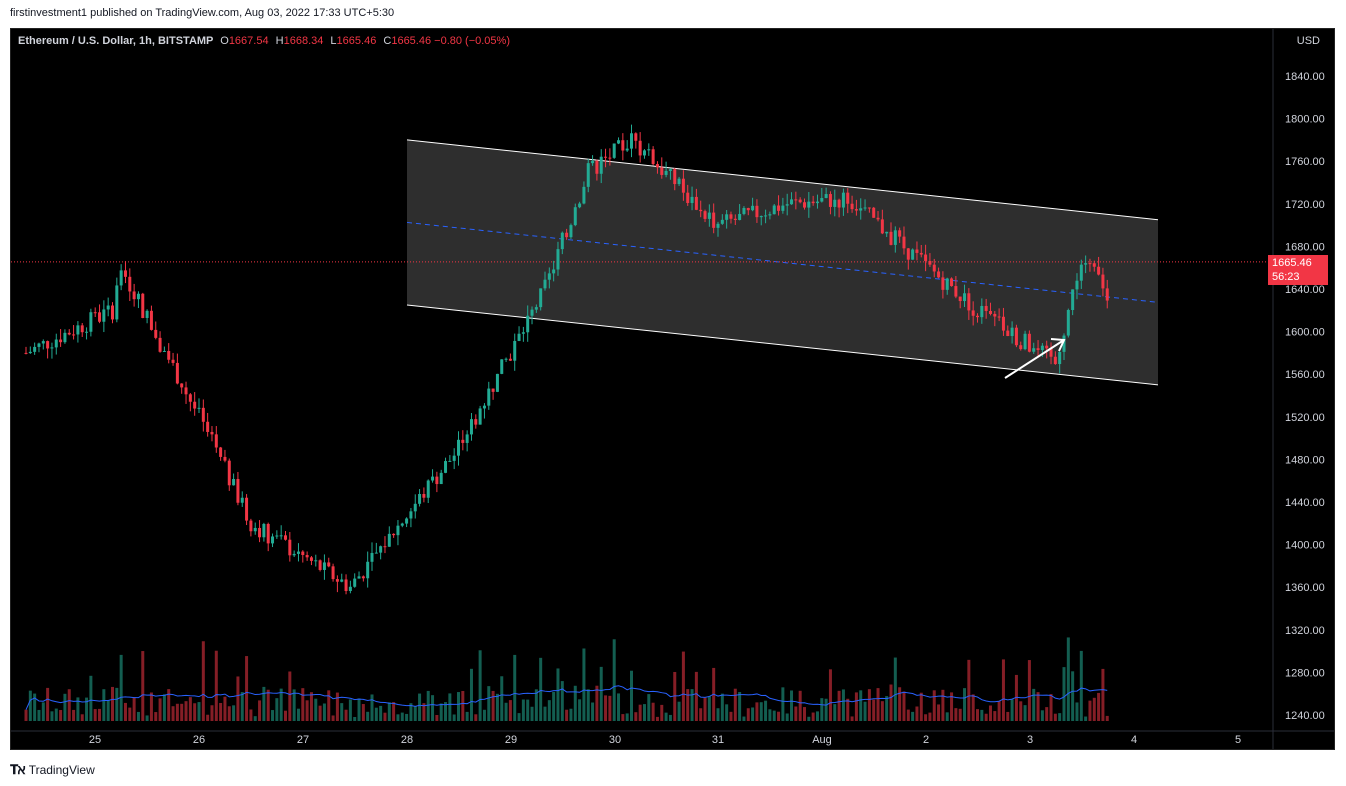 The width and height of the screenshot is (1346, 786). Describe the element at coordinates (1305, 333) in the screenshot. I see `y-tick-label: 1600.00` at that location.